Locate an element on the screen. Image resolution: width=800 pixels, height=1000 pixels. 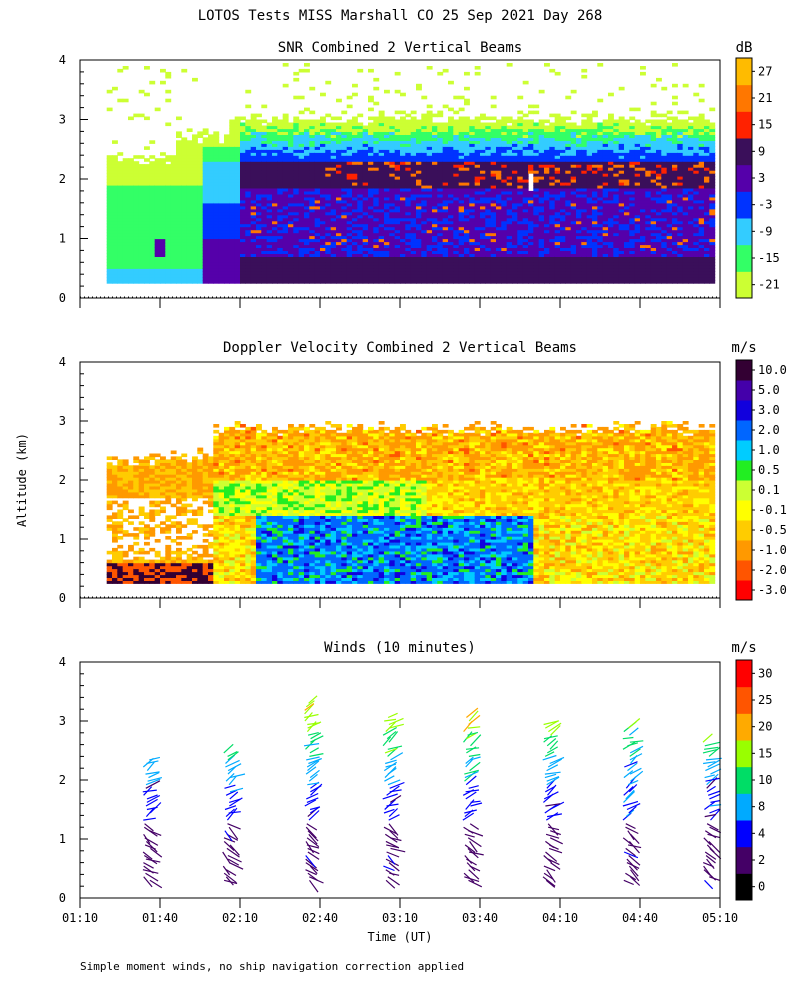
altitude-axis-label: Altitude (km) is located at coordinates (22, 480).